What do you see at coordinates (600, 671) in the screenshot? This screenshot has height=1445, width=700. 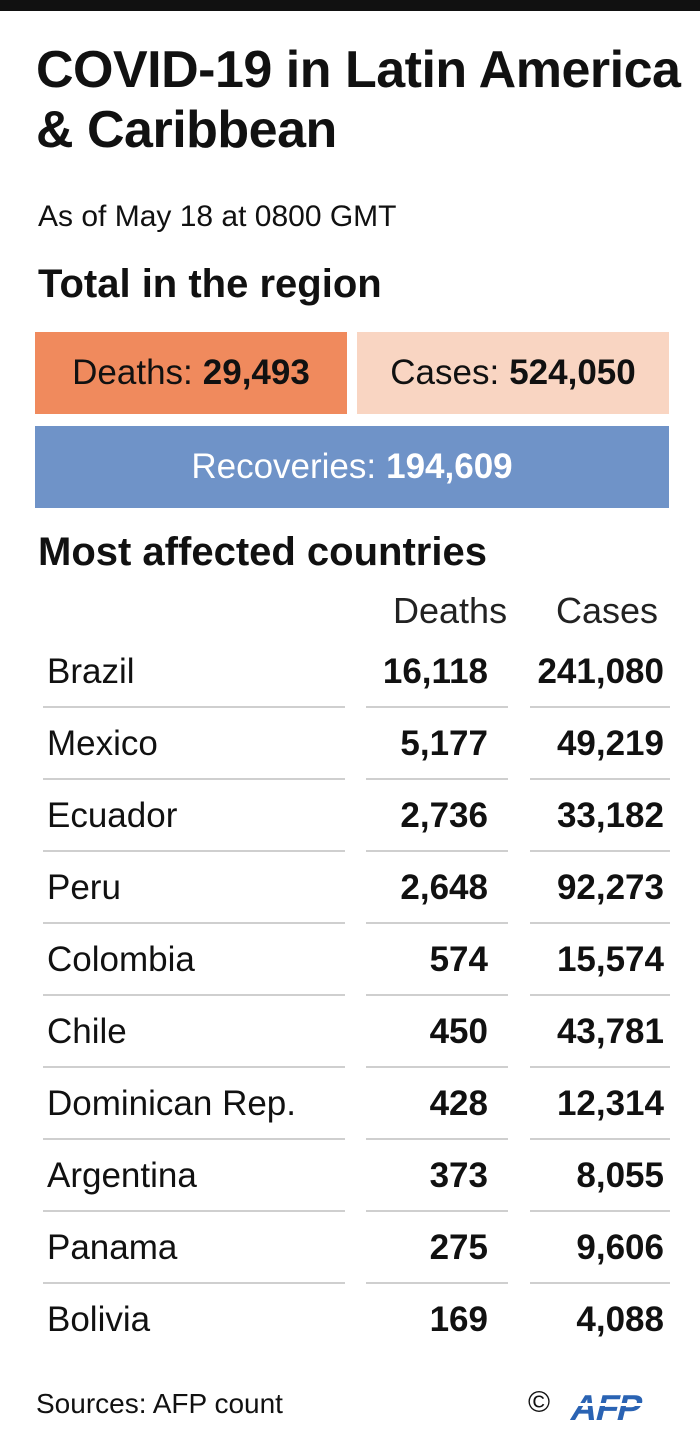 I see `cases-value: 241,080` at bounding box center [600, 671].